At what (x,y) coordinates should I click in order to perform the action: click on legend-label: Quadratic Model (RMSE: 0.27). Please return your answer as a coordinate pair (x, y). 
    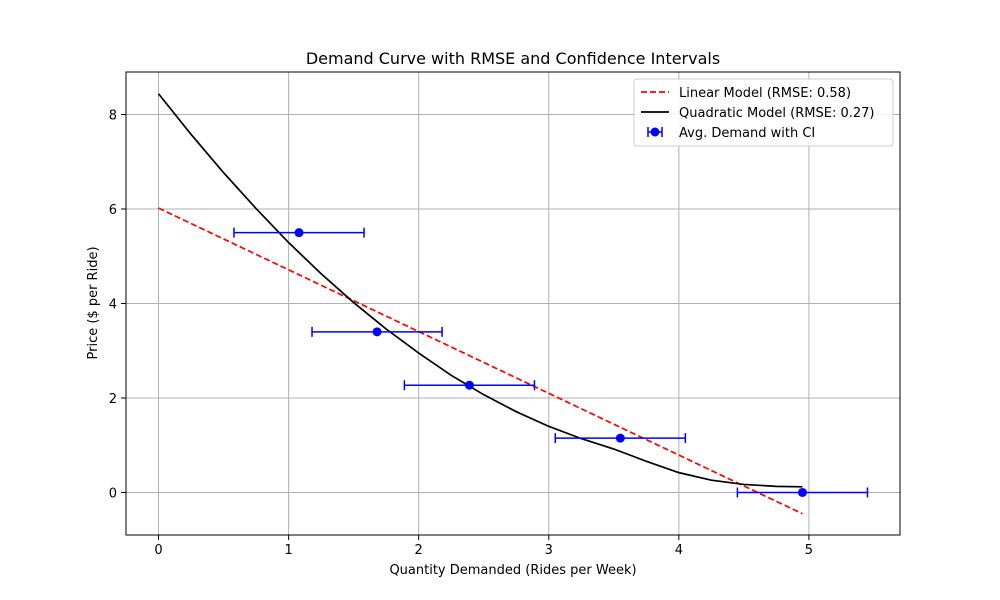
    Looking at the image, I should click on (776, 113).